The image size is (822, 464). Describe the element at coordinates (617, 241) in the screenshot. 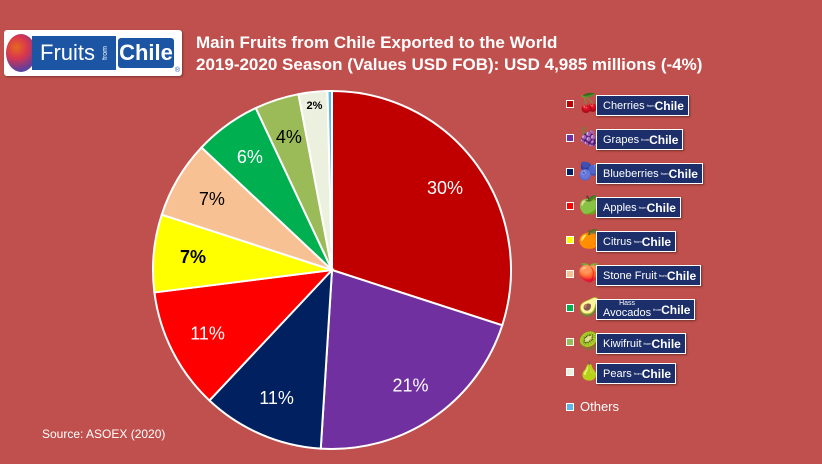

I see `legend-label-citrus: Citrus` at that location.